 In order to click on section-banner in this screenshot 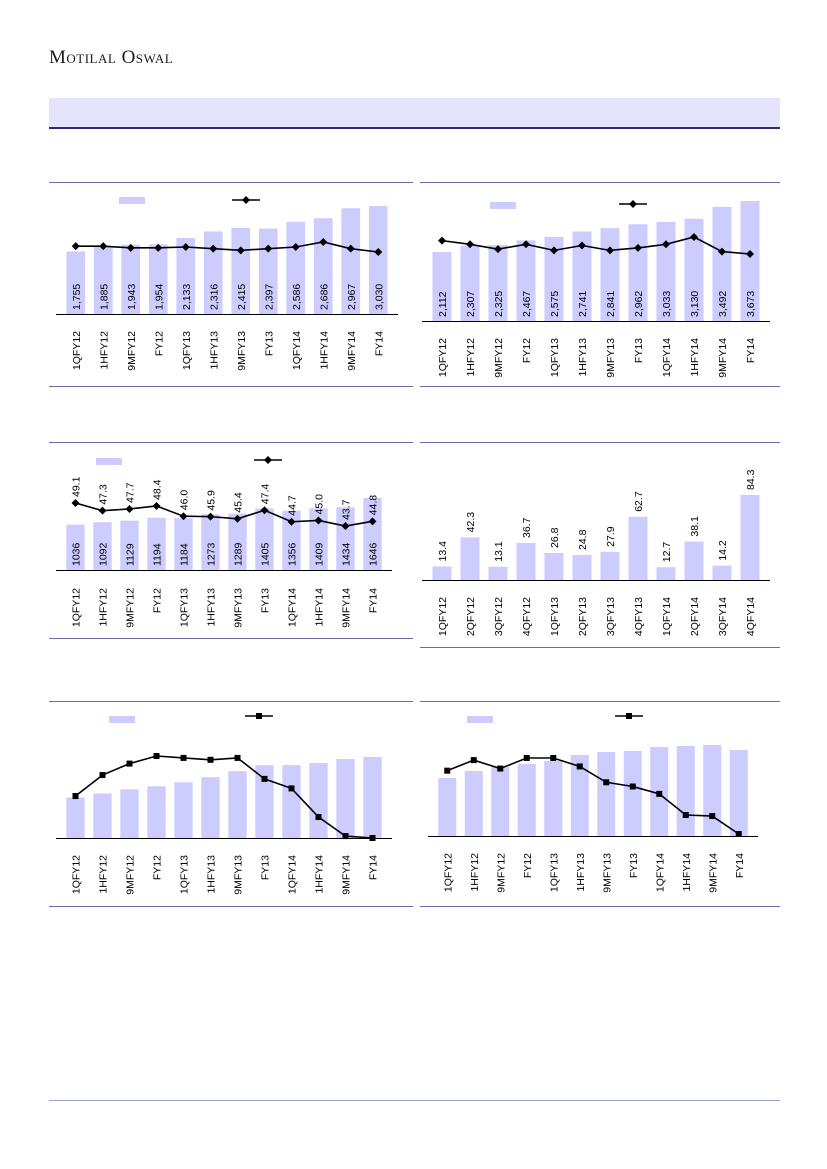, I will do `click(414, 113)`.